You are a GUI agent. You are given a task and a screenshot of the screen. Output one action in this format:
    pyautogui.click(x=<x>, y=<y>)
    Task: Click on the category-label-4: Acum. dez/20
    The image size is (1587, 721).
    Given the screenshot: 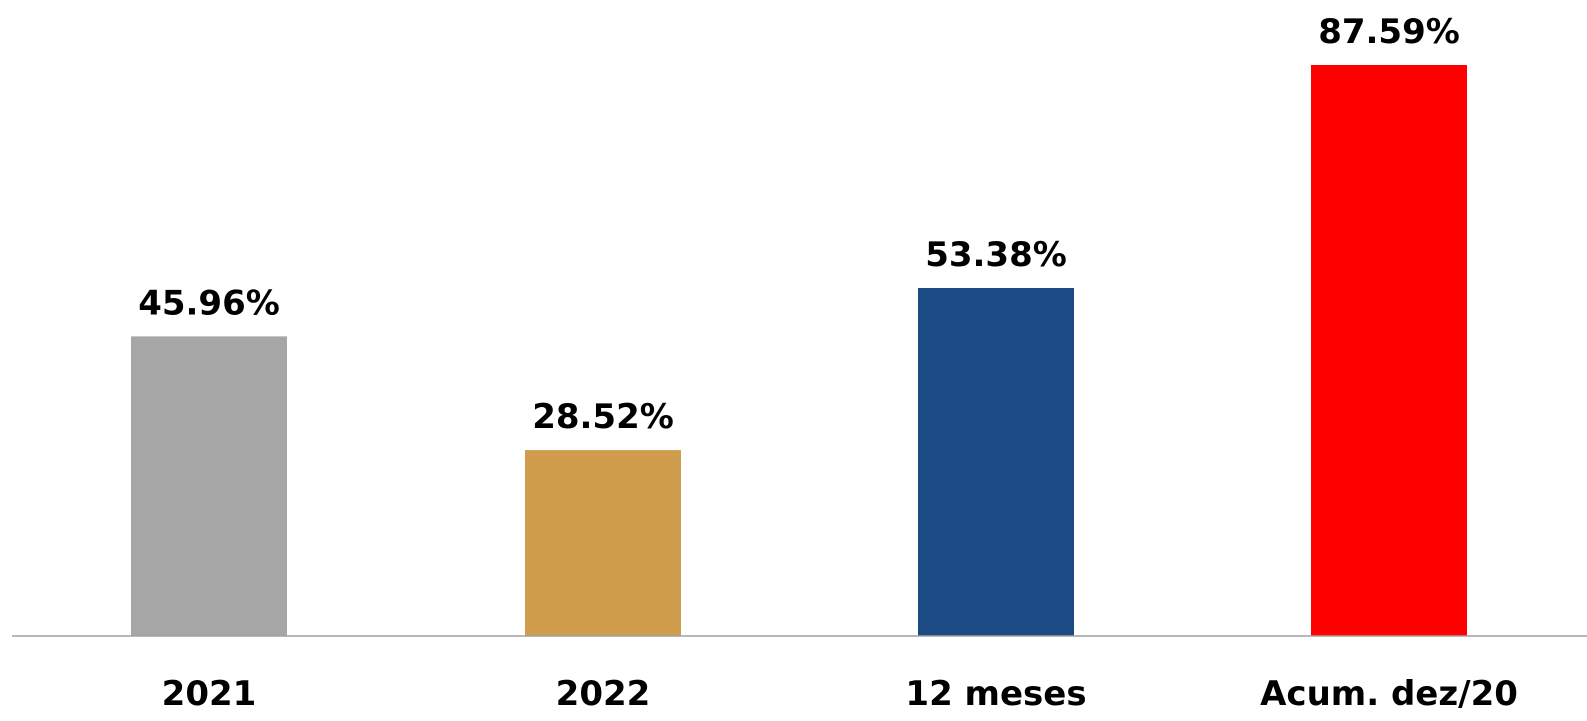 What is the action you would take?
    pyautogui.click(x=1389, y=694)
    